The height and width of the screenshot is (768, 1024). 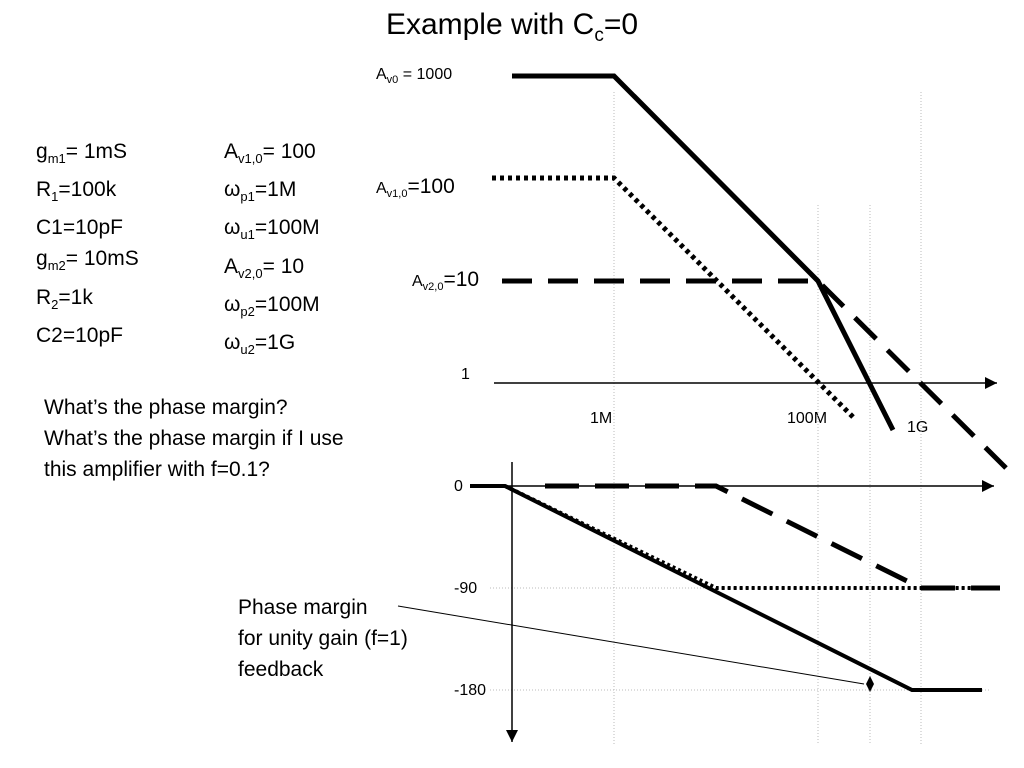 What do you see at coordinates (272, 229) in the screenshot?
I see `param-wu1: ωu1=100M` at bounding box center [272, 229].